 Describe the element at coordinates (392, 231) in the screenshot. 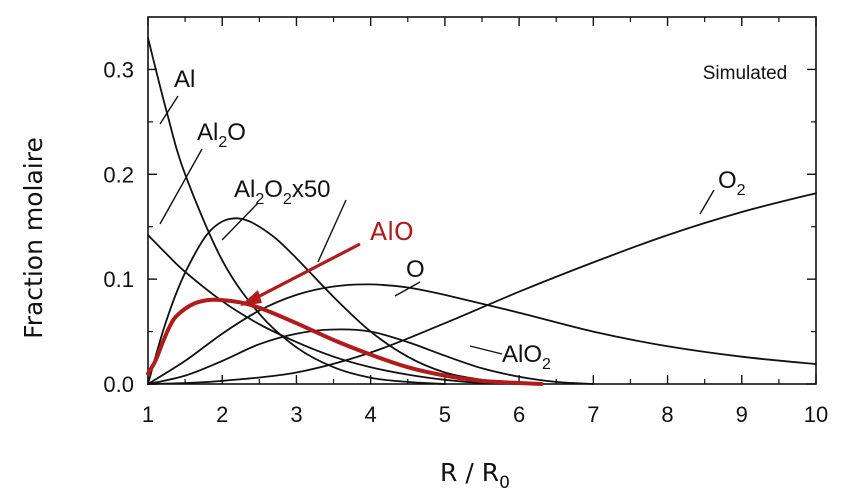

I see `series-label-alo: AlO` at that location.